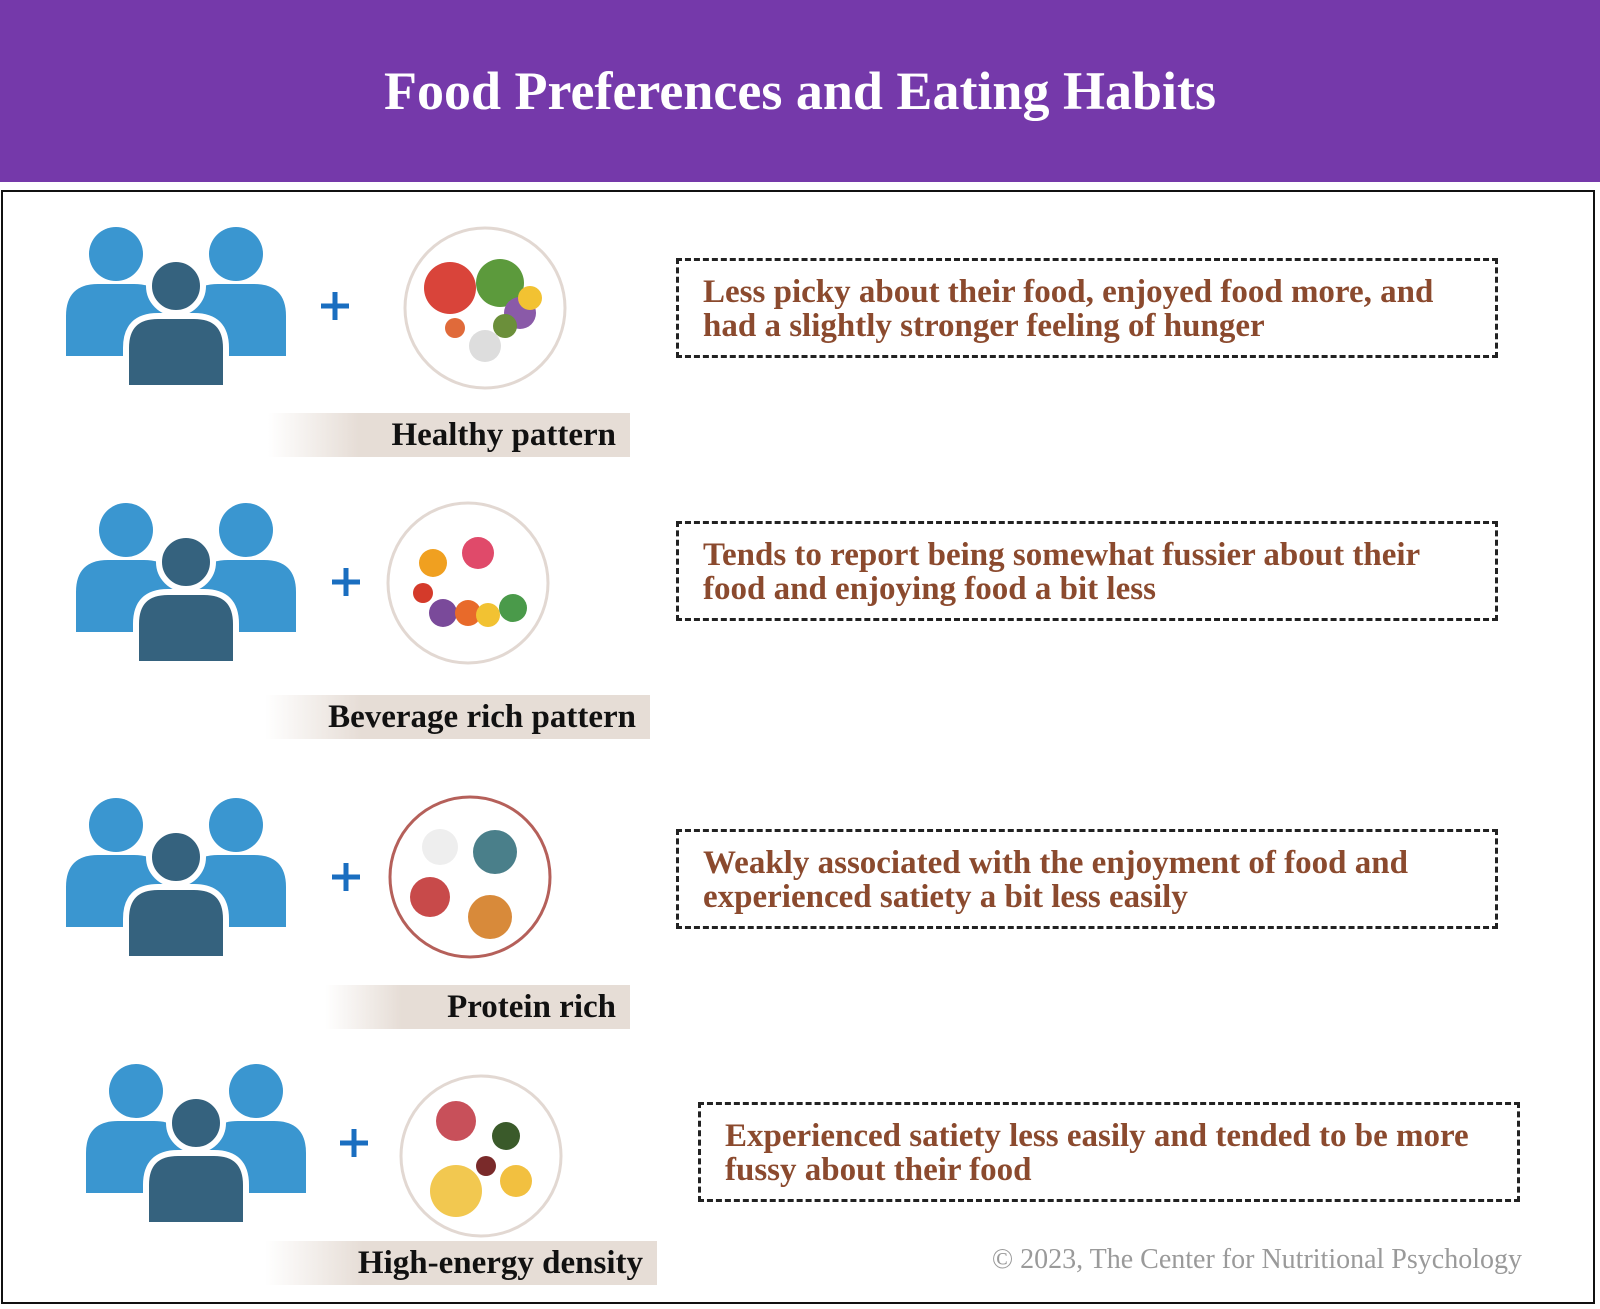 Image resolution: width=1600 pixels, height=1309 pixels. I want to click on title: Food Preferences and Eating Habits, so click(800, 91).